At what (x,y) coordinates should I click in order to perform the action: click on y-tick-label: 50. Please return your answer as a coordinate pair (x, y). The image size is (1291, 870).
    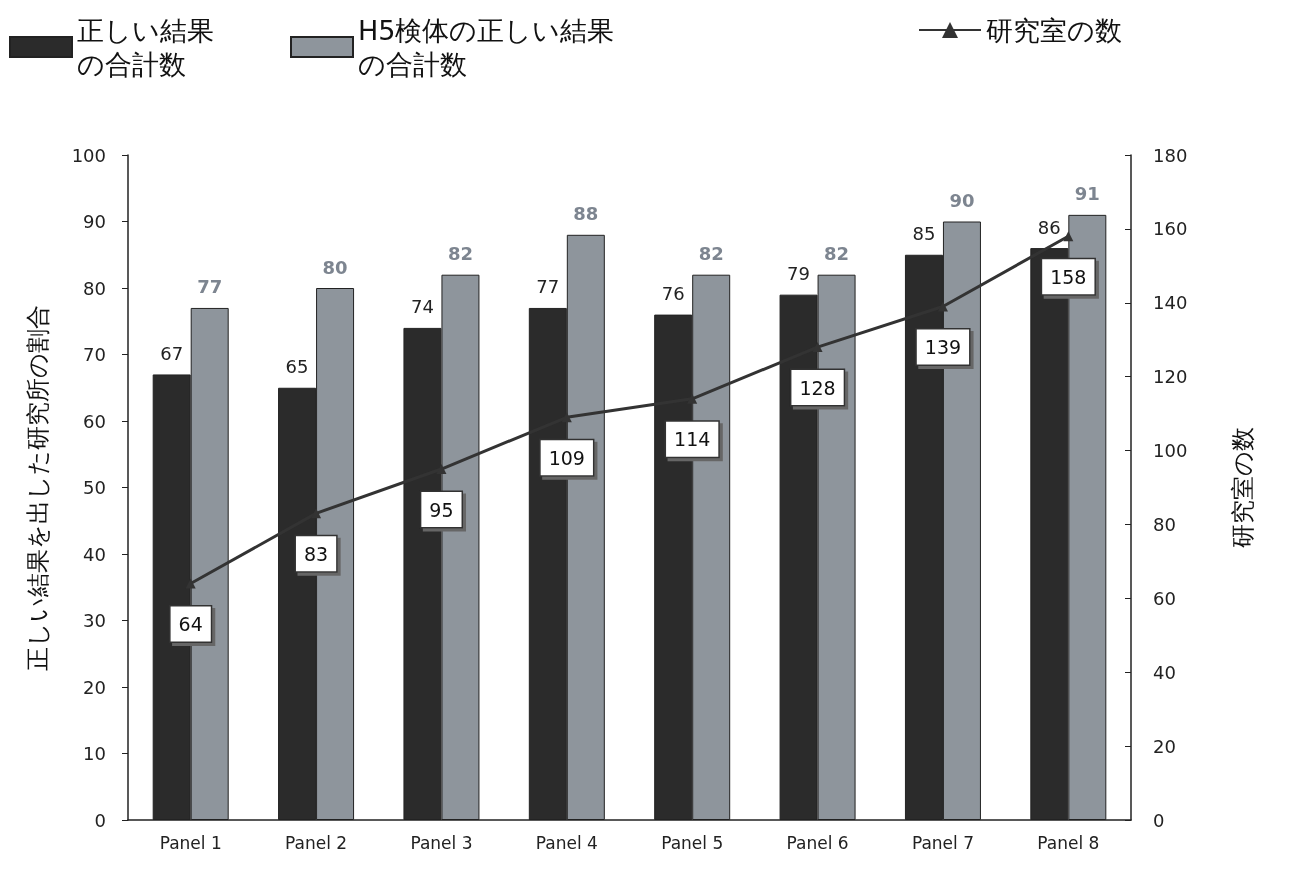
    Looking at the image, I should click on (94, 487).